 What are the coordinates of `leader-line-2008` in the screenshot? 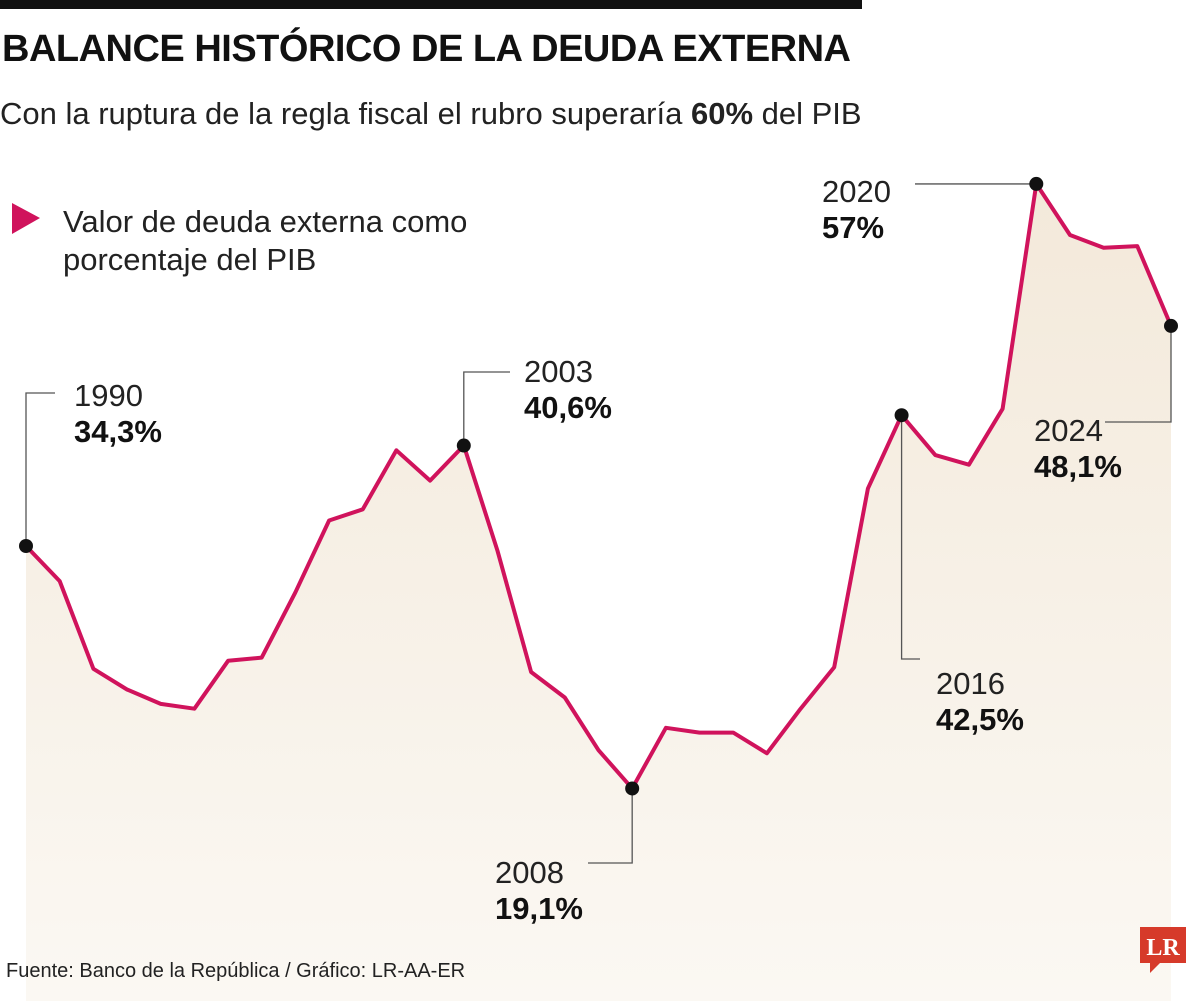 It's located at (610, 826).